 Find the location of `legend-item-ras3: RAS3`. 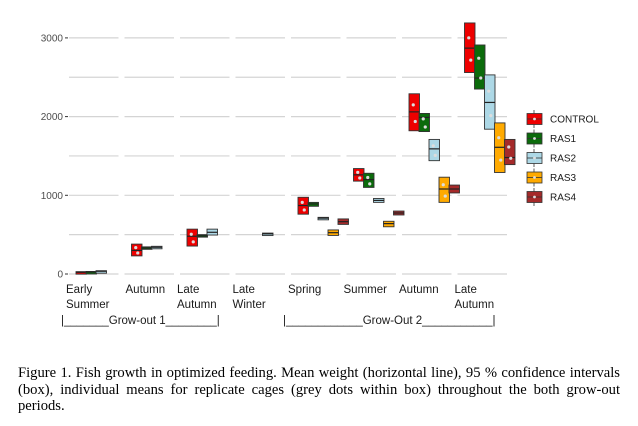

legend-item-ras3: RAS3 is located at coordinates (551, 177).